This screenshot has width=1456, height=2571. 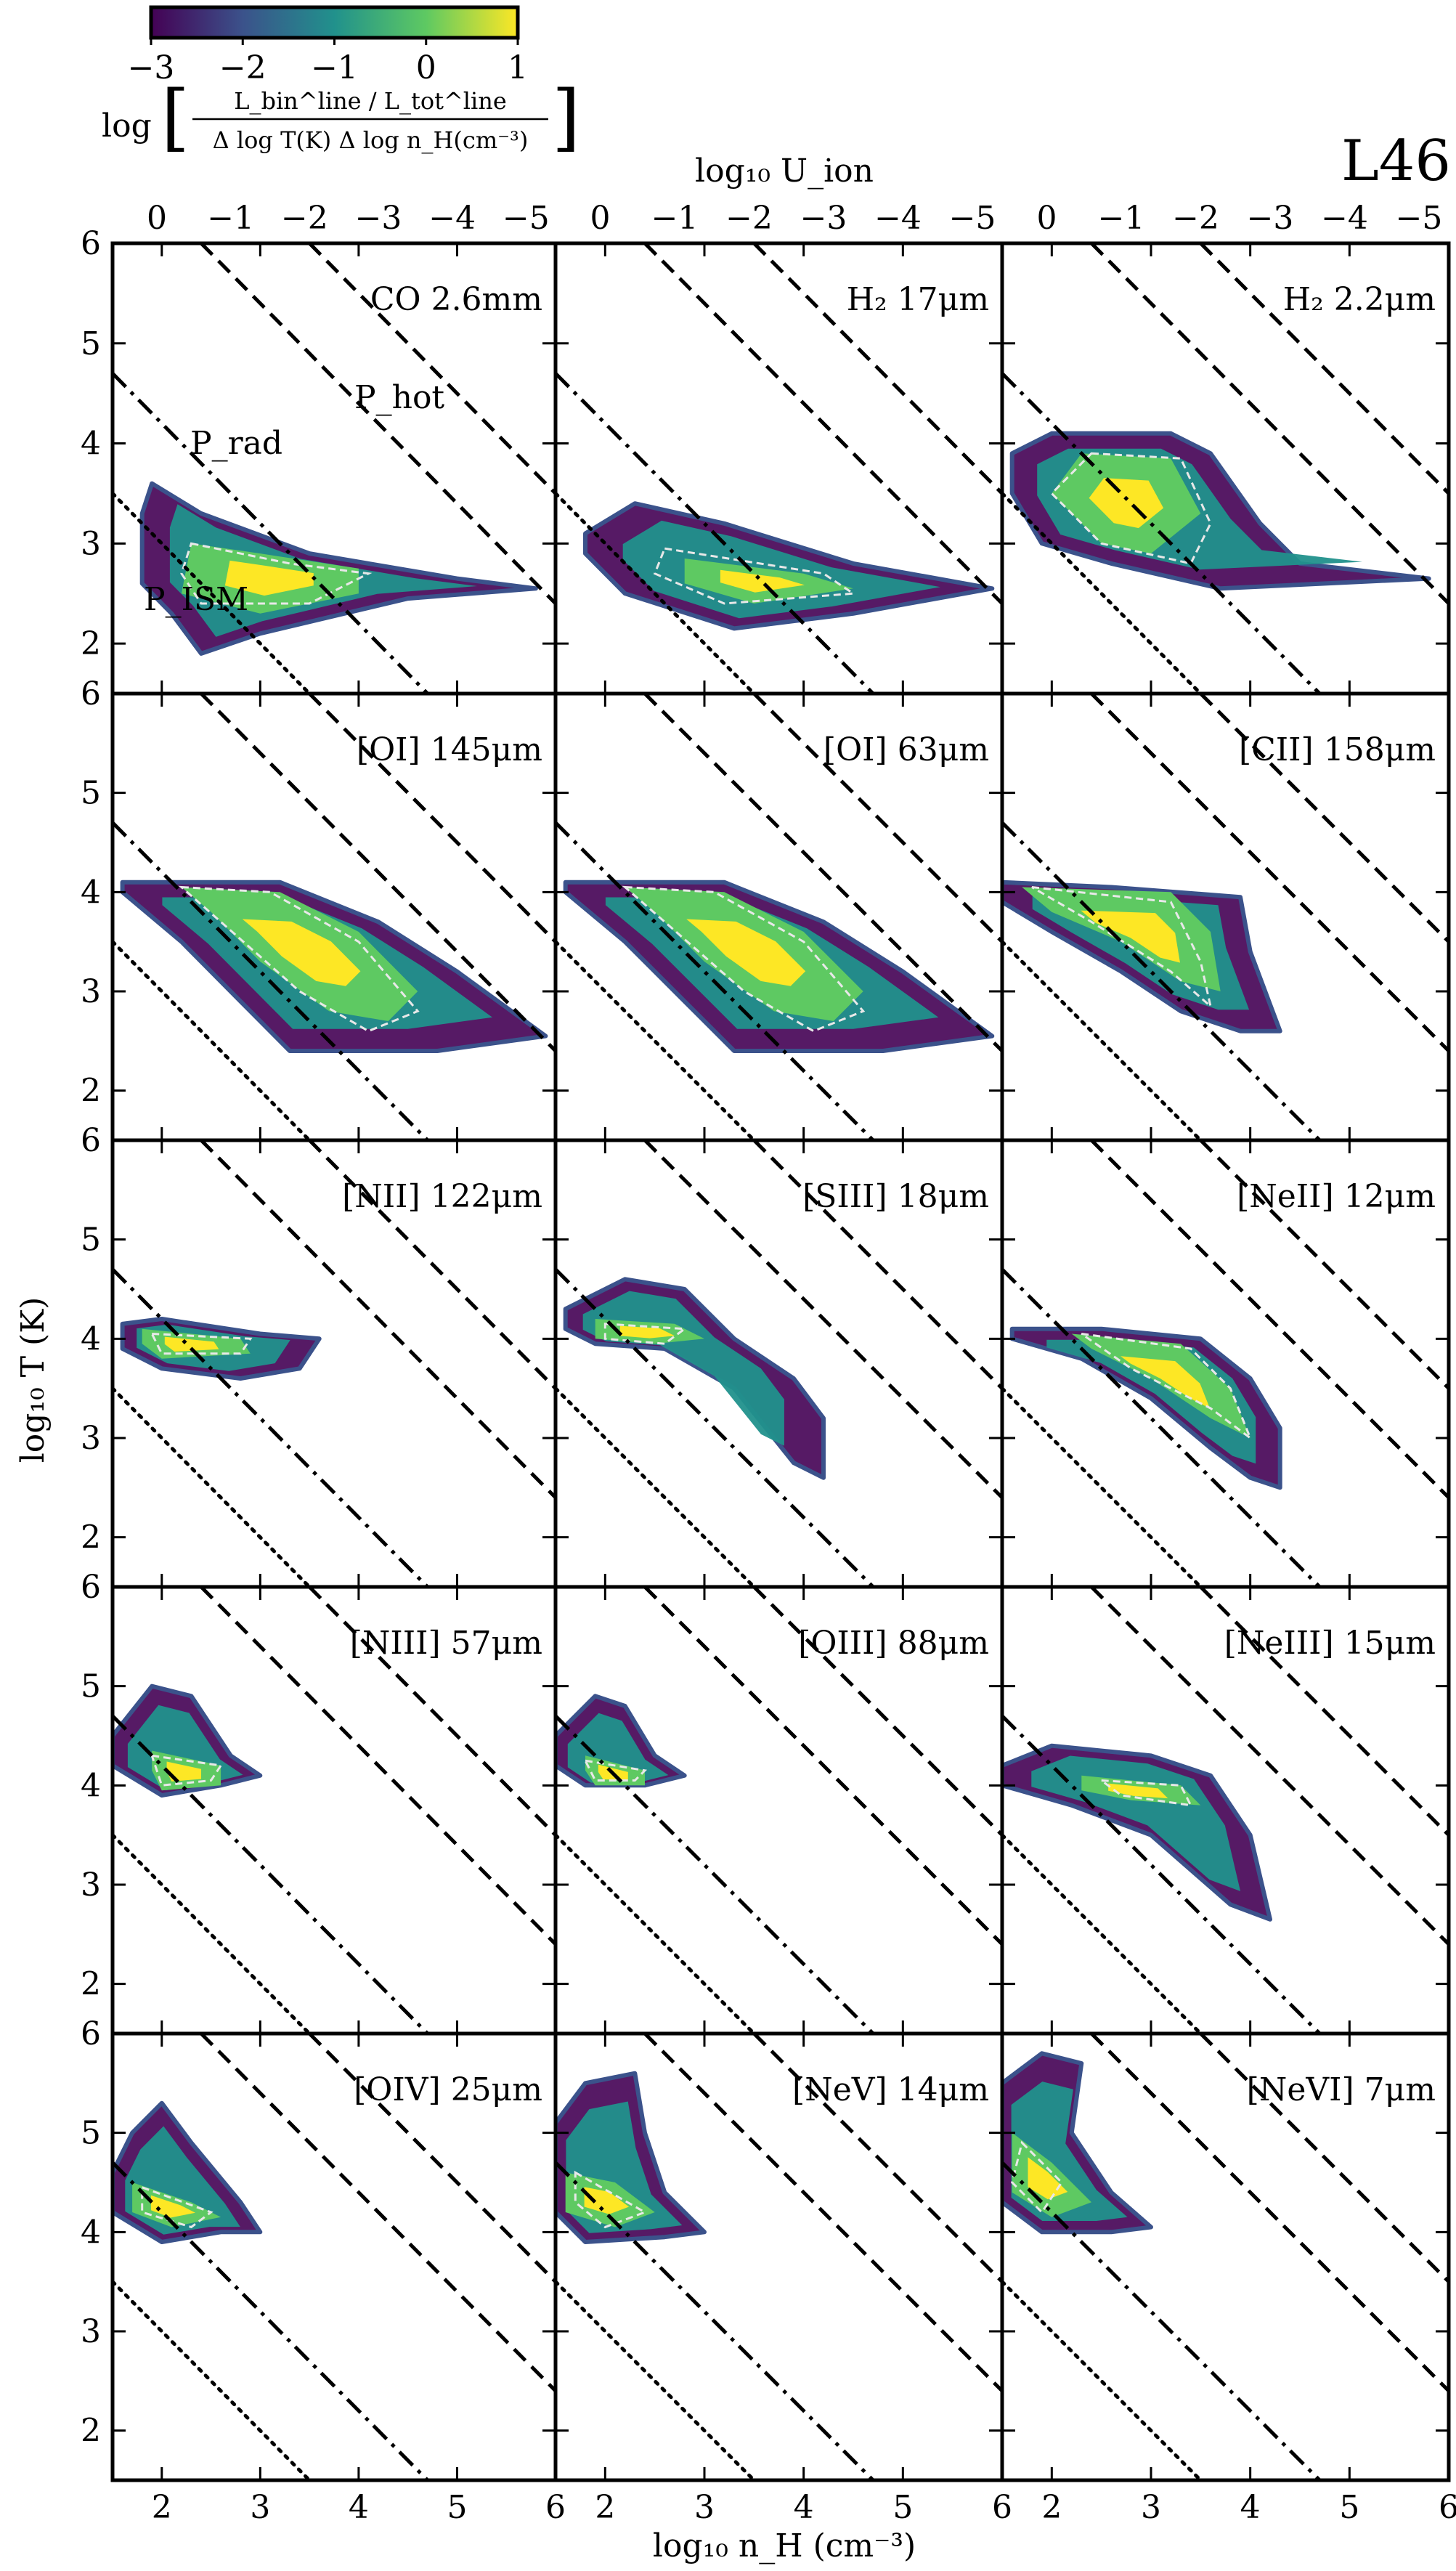 I want to click on panel-label: [NIII] 57μm, so click(x=446, y=1644).